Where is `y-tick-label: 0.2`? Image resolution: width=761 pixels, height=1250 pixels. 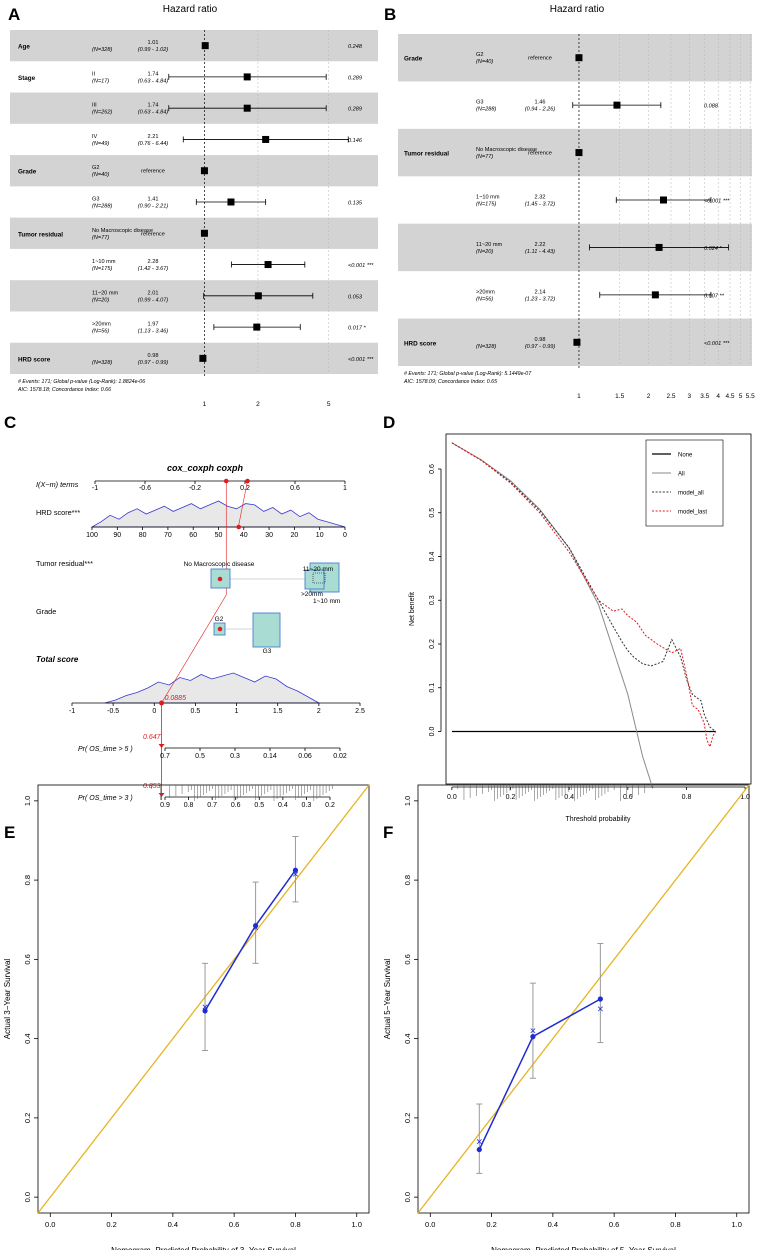 y-tick-label: 0.2 is located at coordinates (27, 1118).